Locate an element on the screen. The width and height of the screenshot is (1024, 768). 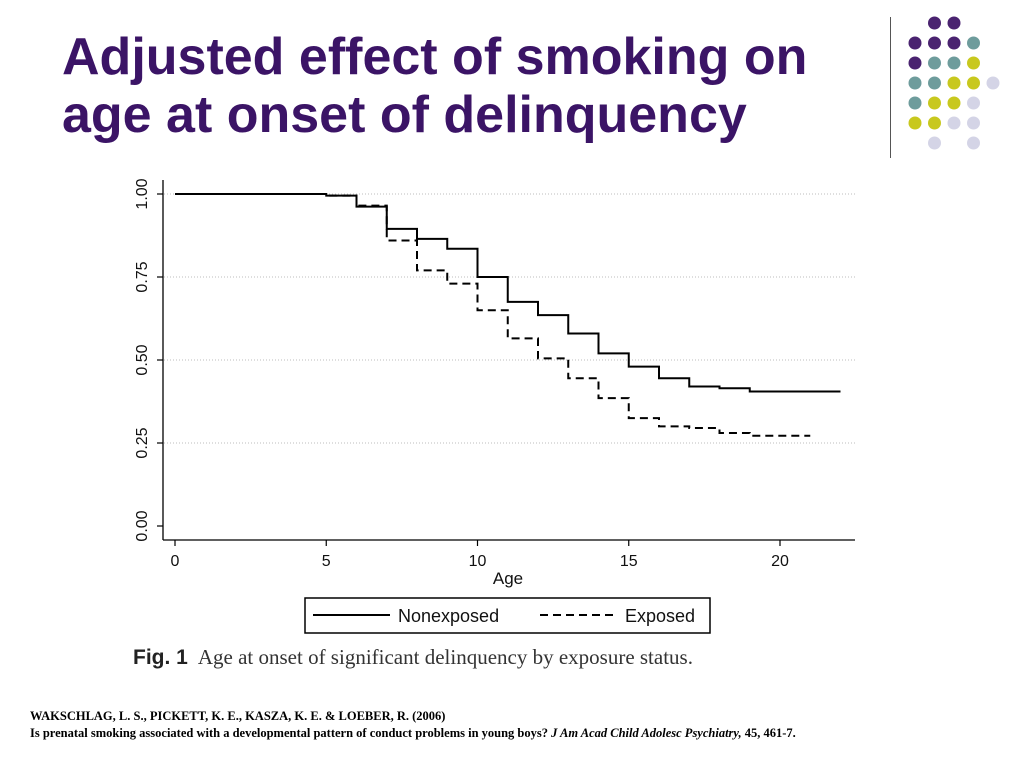
y-tick-label: 0.25 is located at coordinates (142, 442).